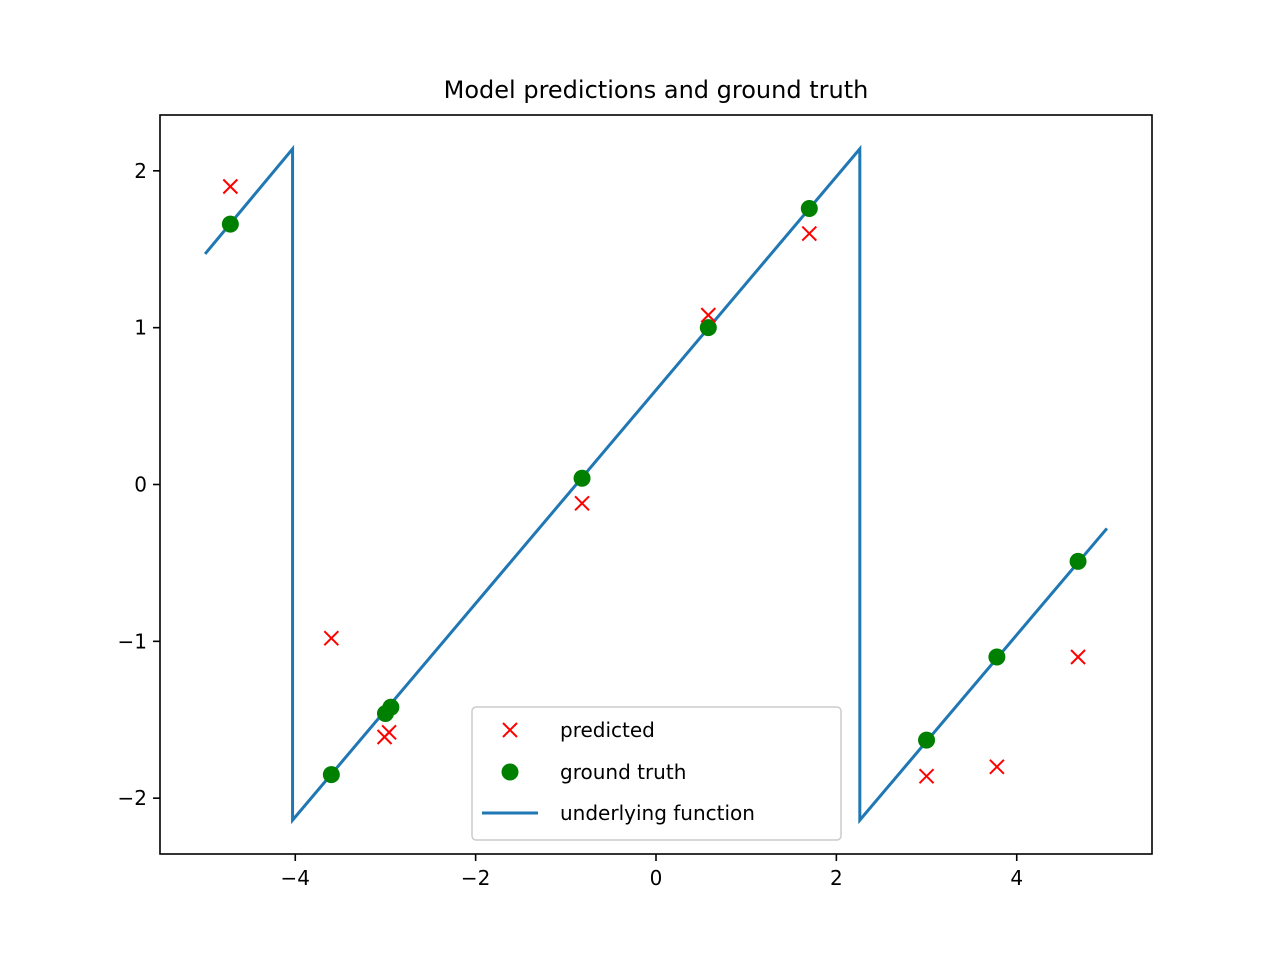 This screenshot has width=1280, height=960. Describe the element at coordinates (656, 90) in the screenshot. I see `chart-title: Model predictions and ground truth` at that location.